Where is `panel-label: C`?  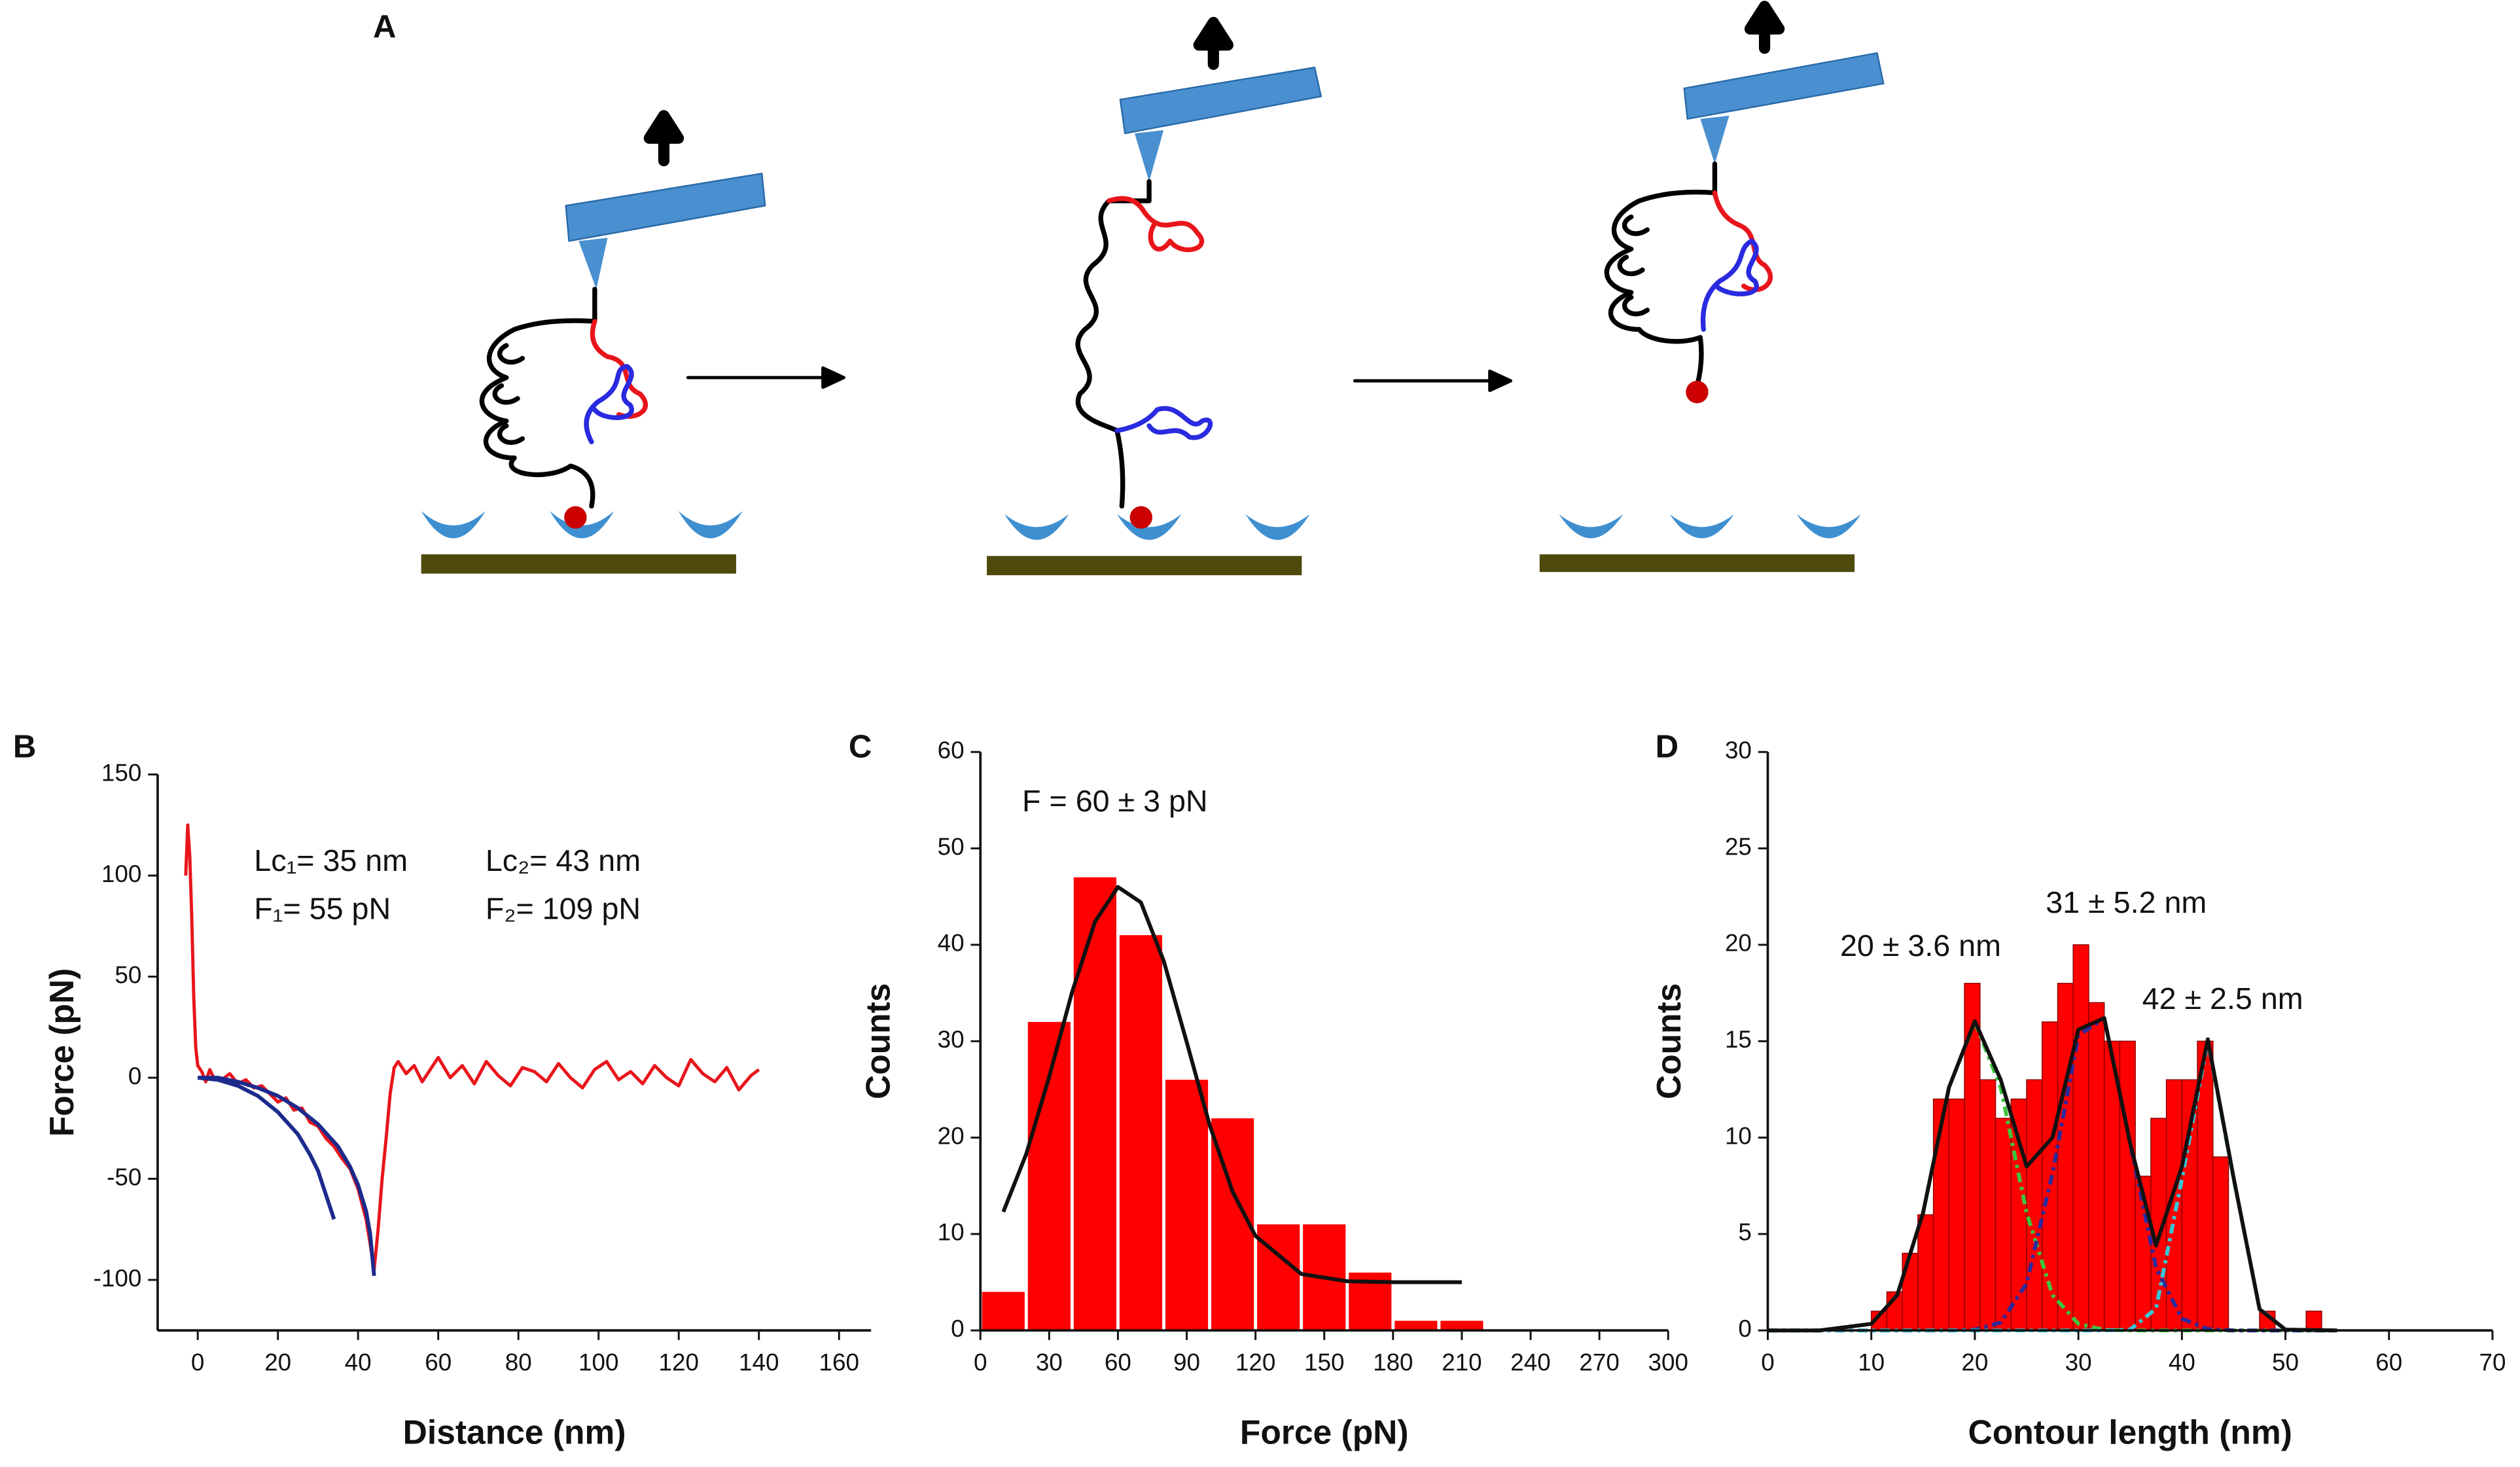
panel-label: C is located at coordinates (860, 746).